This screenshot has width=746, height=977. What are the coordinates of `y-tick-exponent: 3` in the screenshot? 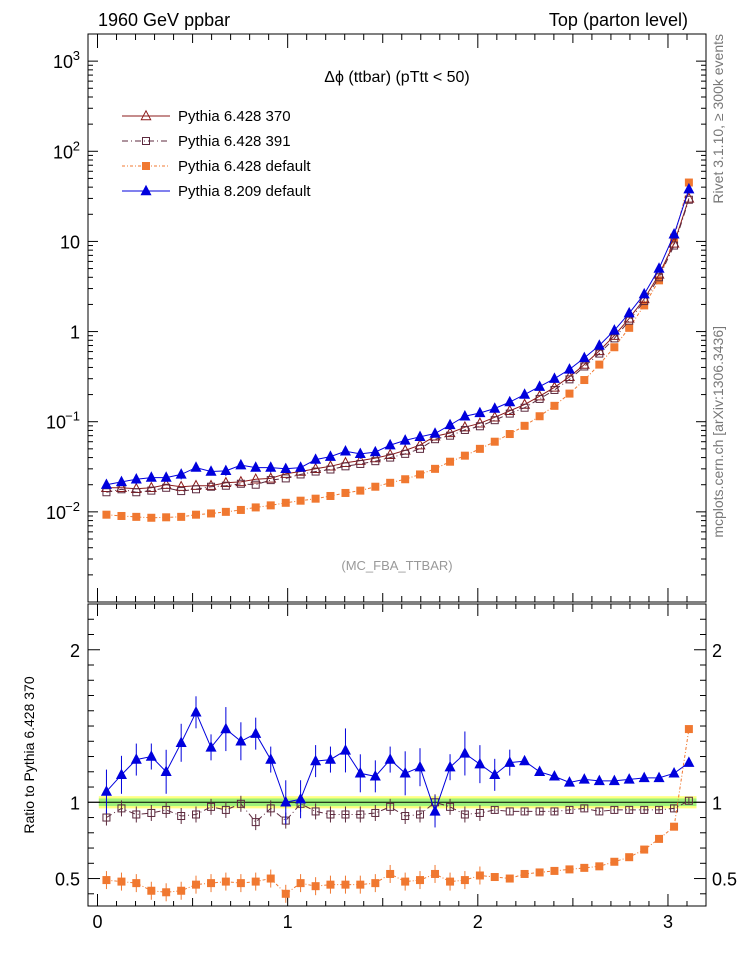 It's located at (76, 55).